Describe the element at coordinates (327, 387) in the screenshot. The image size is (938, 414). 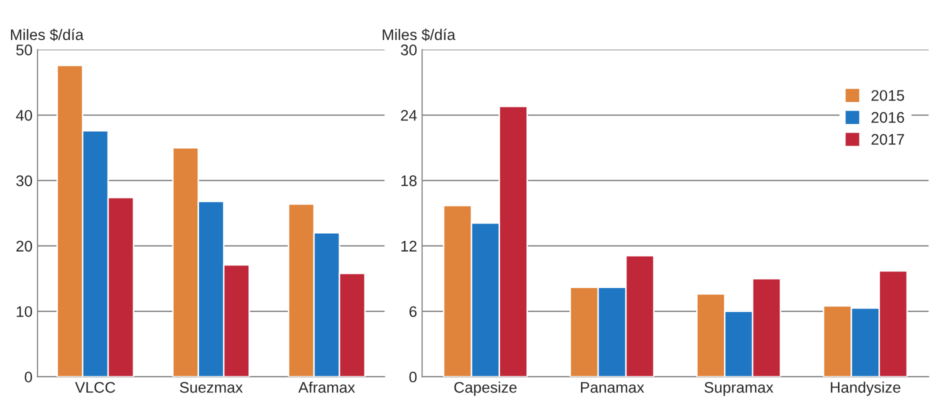
I see `x-tick-label: Aframax` at that location.